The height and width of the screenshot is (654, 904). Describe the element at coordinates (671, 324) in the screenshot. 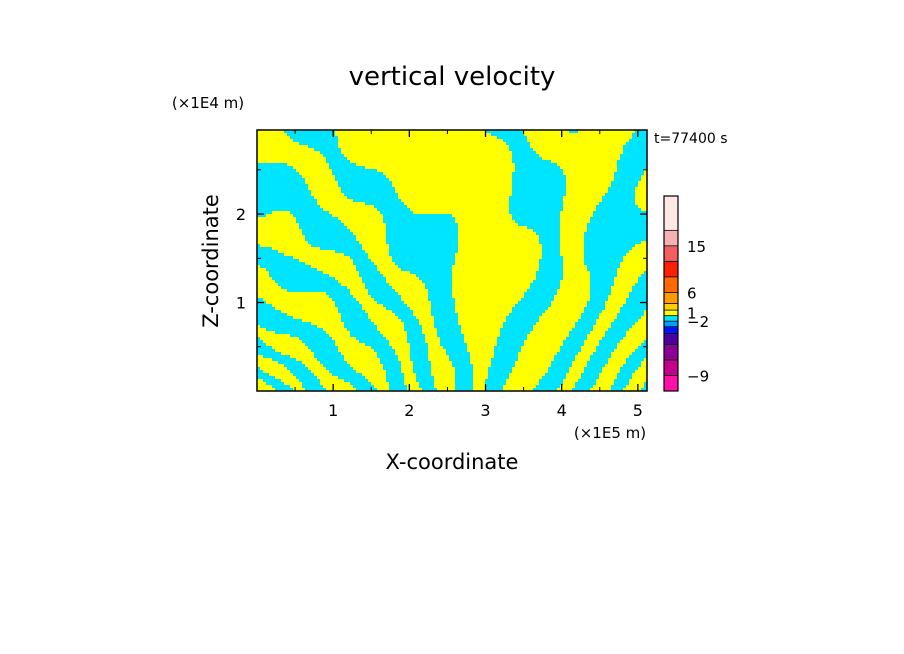

I see `colorbar-band` at that location.